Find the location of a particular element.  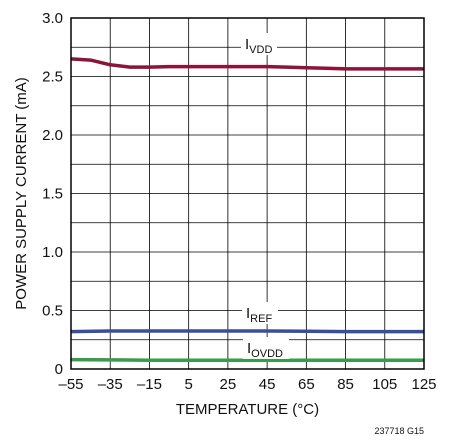

x-tick-label: 85 is located at coordinates (345, 384).